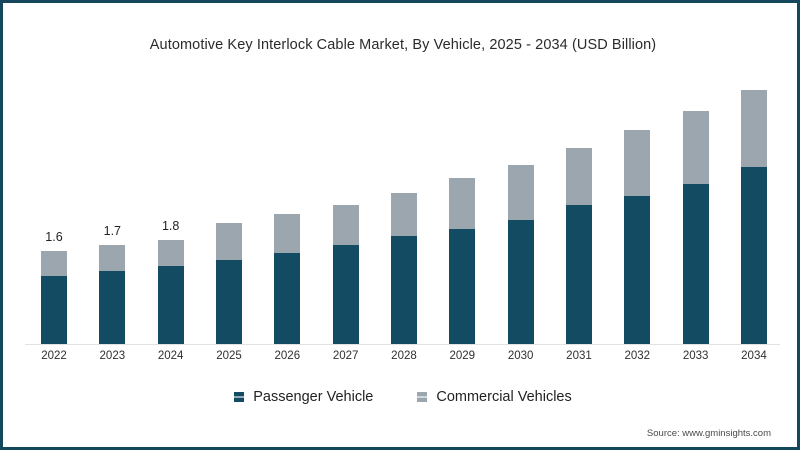 The width and height of the screenshot is (800, 450). I want to click on legend-swatch-icon-passenger, so click(239, 397).